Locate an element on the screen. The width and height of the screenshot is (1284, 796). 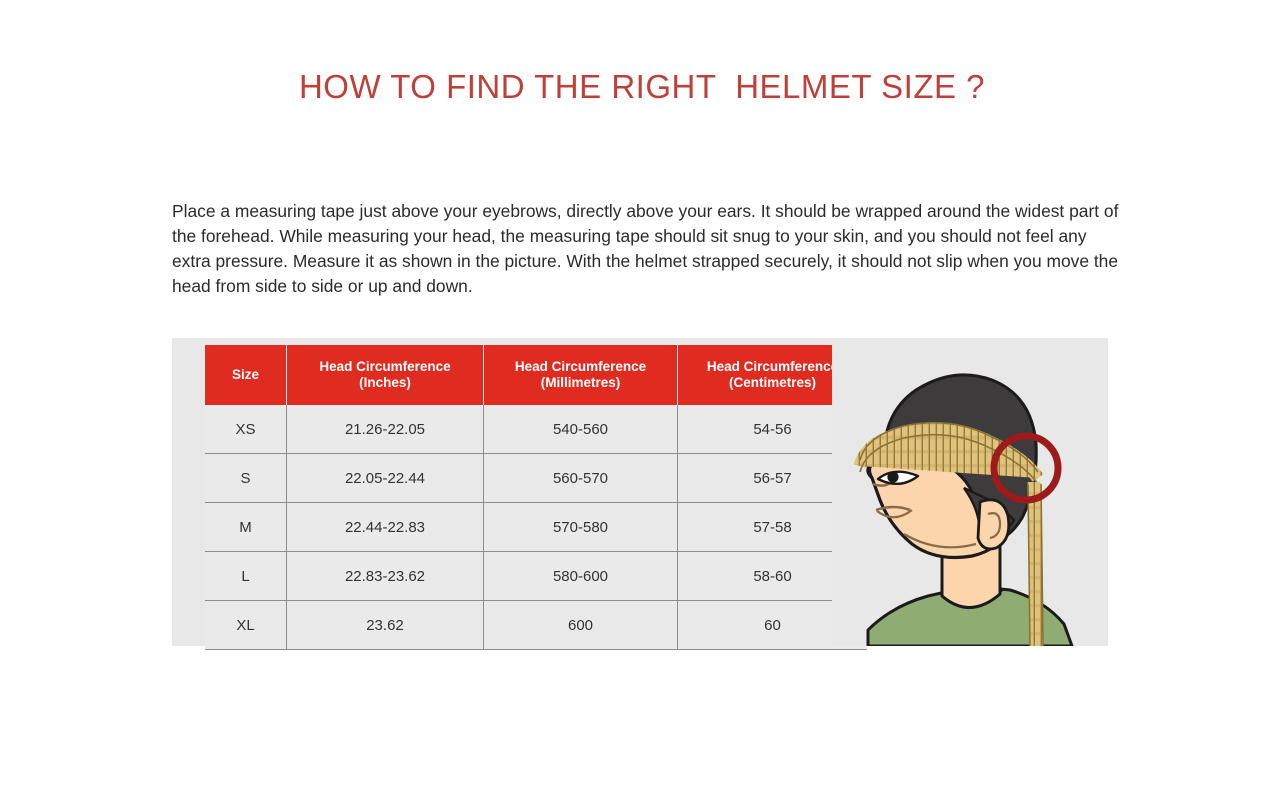
ear-inner-line is located at coordinates (994, 526).